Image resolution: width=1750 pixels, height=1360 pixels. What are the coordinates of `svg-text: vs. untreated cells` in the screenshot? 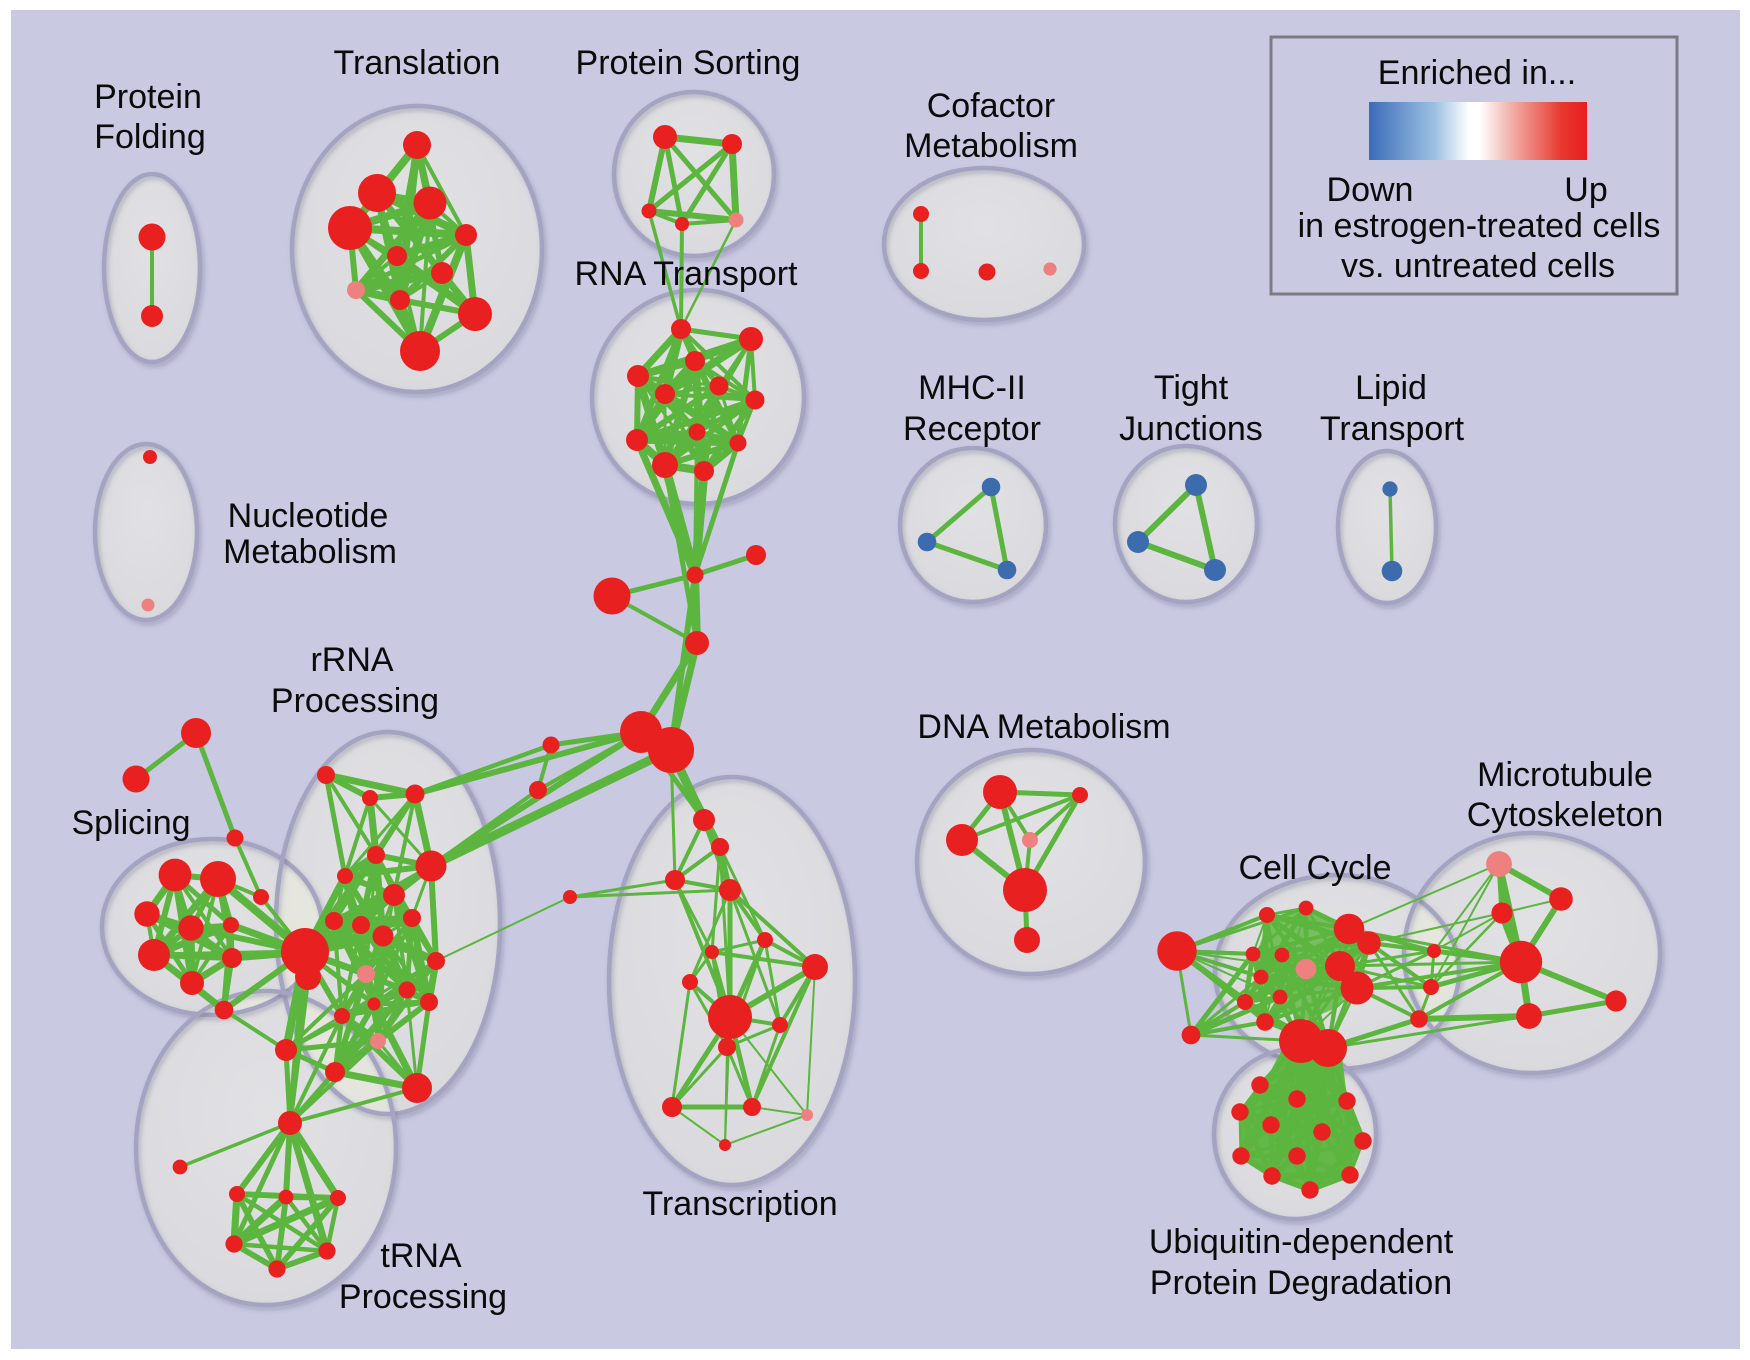 It's located at (1478, 266).